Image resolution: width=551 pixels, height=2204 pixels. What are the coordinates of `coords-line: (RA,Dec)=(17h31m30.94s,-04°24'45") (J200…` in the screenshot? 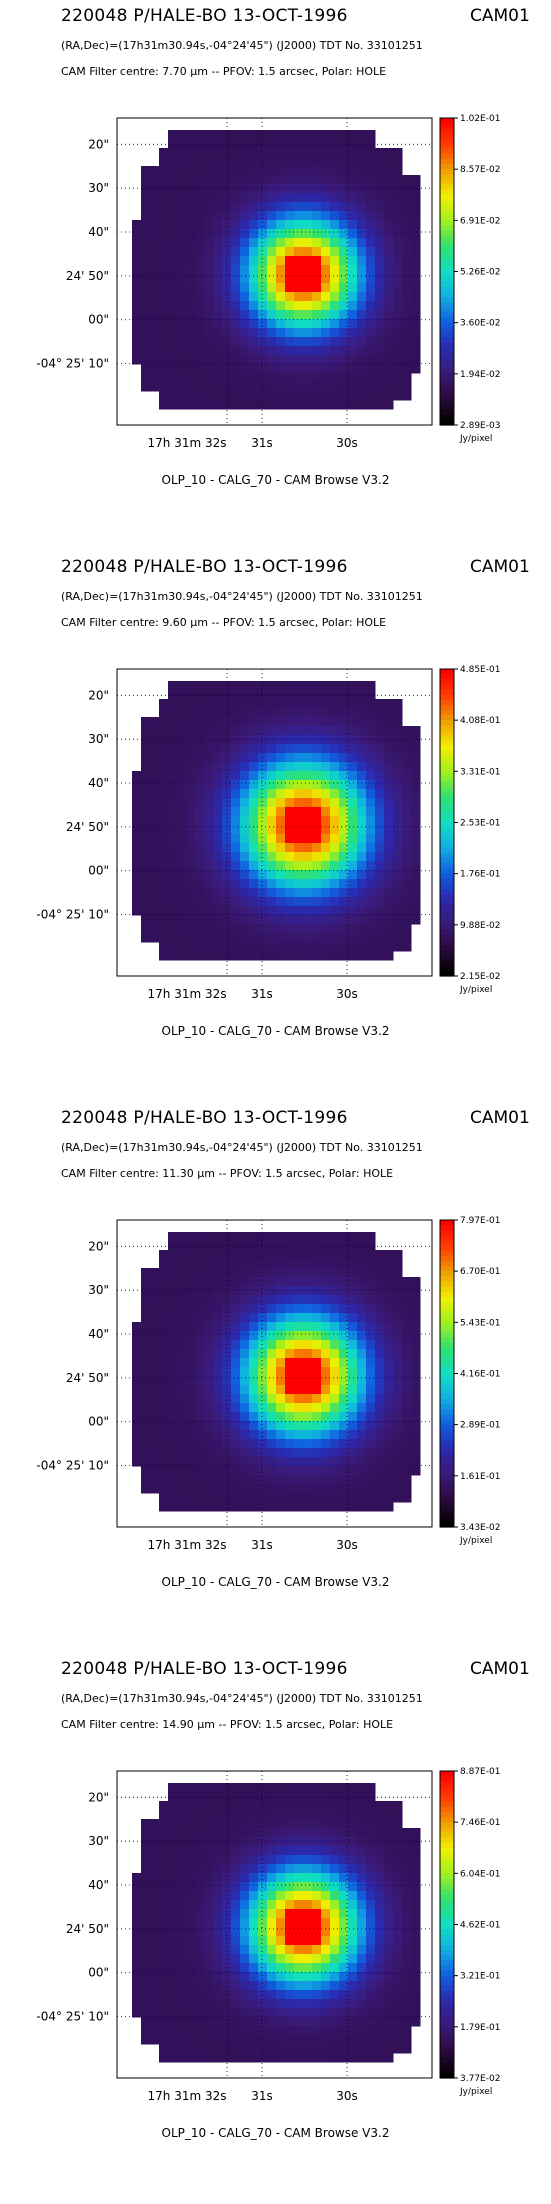 It's located at (242, 45).